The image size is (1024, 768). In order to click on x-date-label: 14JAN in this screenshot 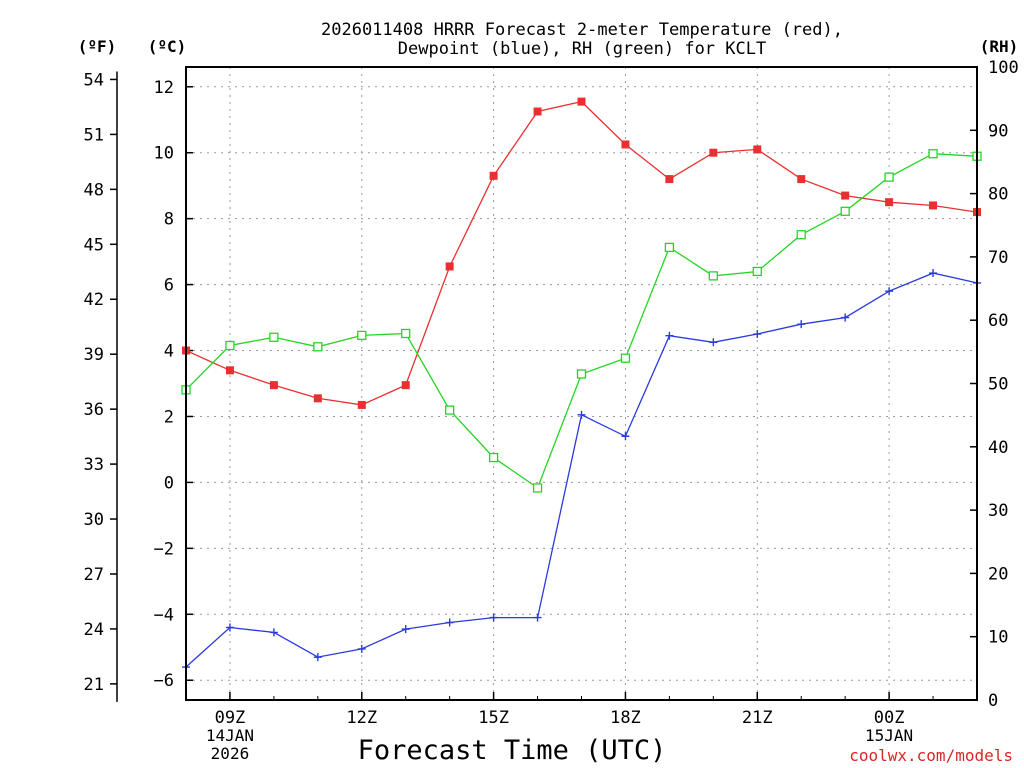, I will do `click(230, 735)`.